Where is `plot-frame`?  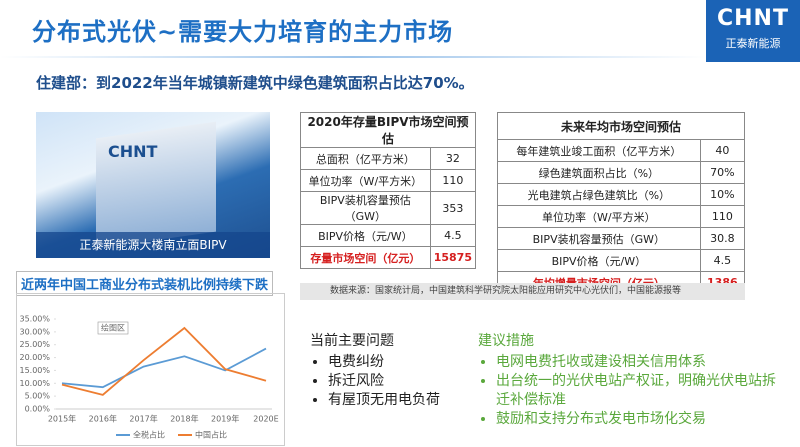
plot-frame is located at coordinates (150, 369).